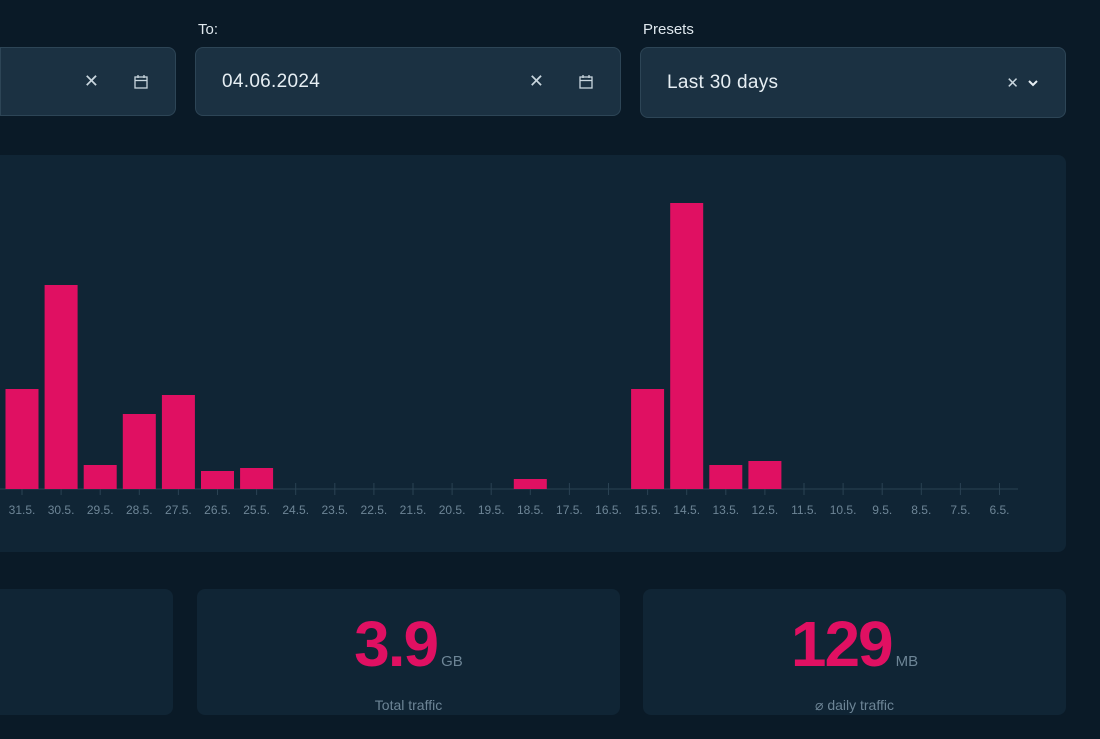 Image resolution: width=1100 pixels, height=739 pixels. Describe the element at coordinates (1033, 83) in the screenshot. I see `chevron-down-icon` at that location.